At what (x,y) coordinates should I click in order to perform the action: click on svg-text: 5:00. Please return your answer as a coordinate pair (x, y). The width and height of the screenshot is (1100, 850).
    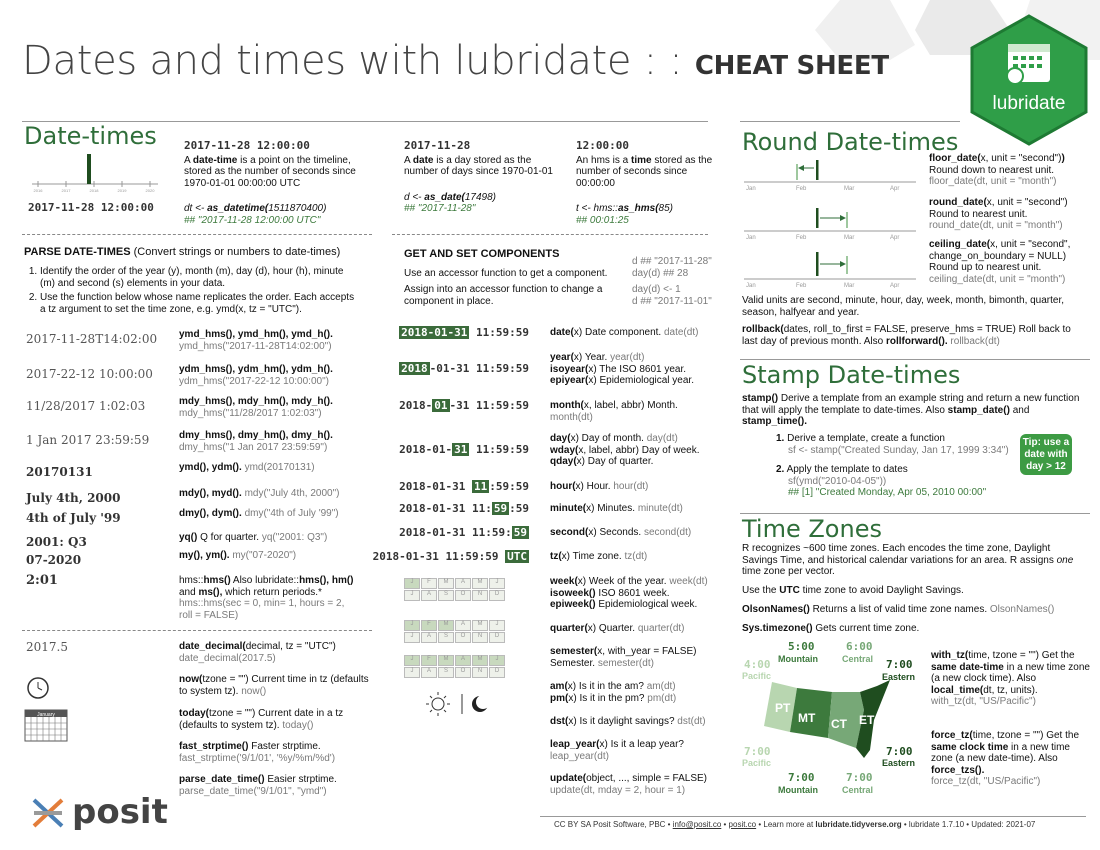
    Looking at the image, I should click on (801, 646).